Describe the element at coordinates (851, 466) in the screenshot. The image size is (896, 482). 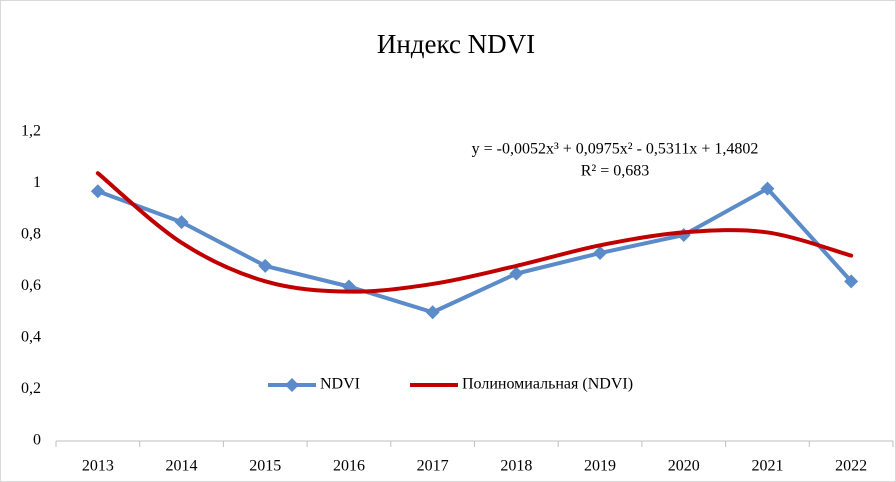
I see `x-tick-label: 2022` at that location.